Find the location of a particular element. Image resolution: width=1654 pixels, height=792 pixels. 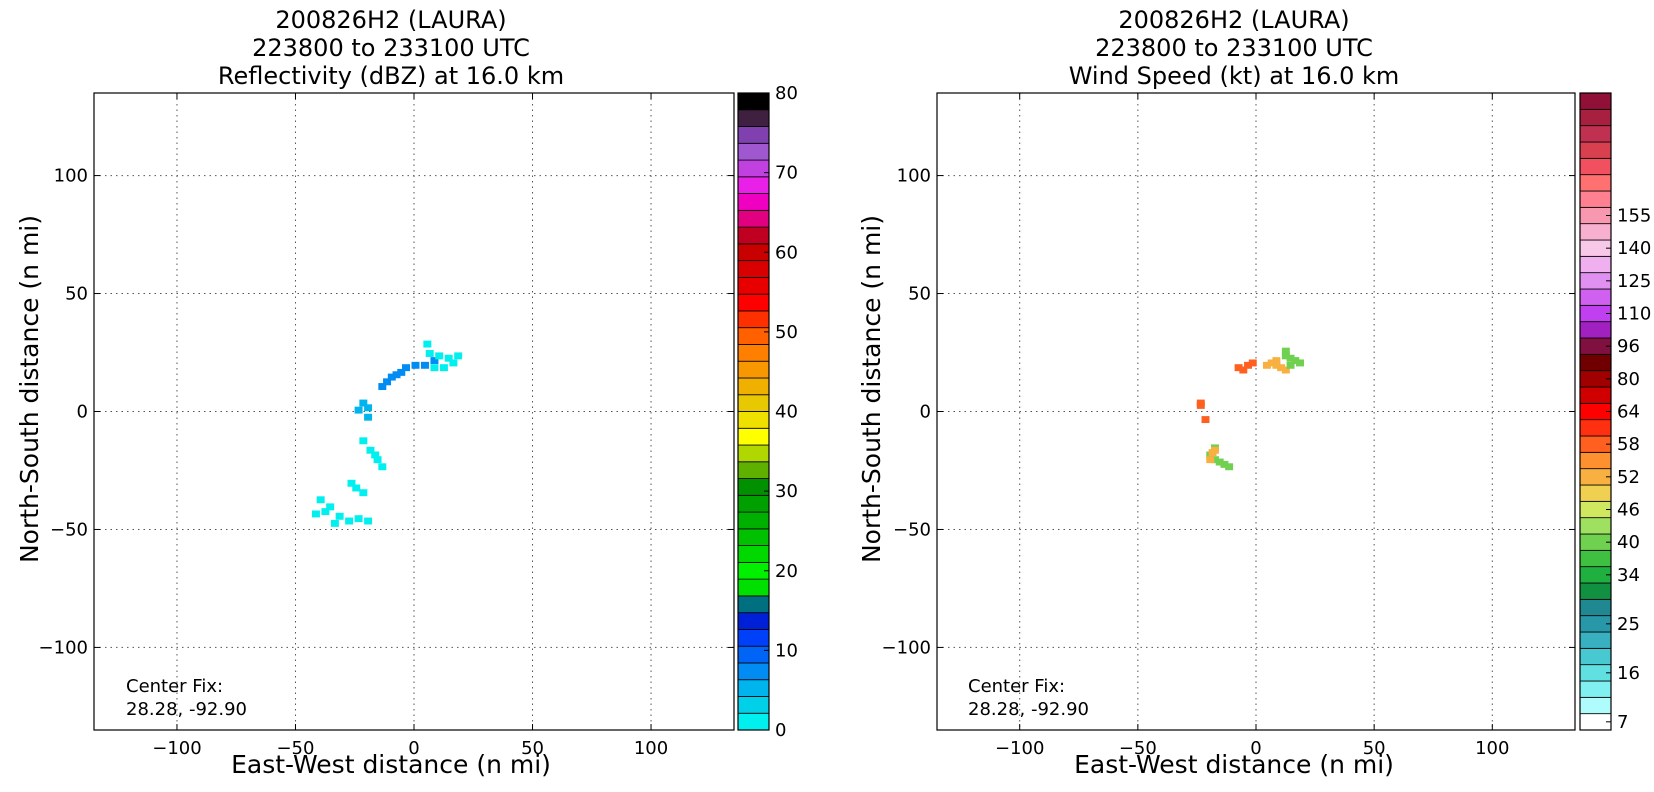

chart-title-line-3: Wind Speed (kt) at 16.0 km is located at coordinates (1234, 76).